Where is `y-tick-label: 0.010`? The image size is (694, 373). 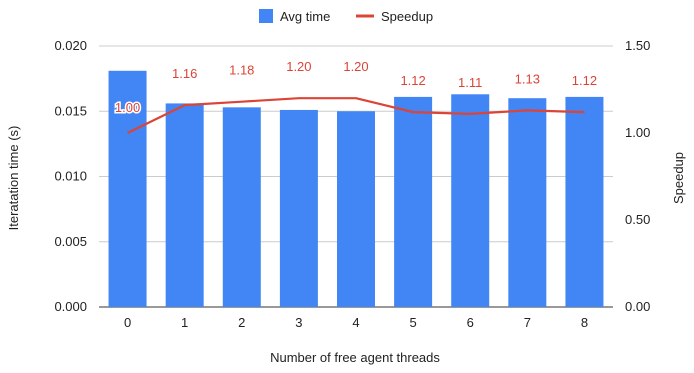
y-tick-label: 0.010 is located at coordinates (70, 176).